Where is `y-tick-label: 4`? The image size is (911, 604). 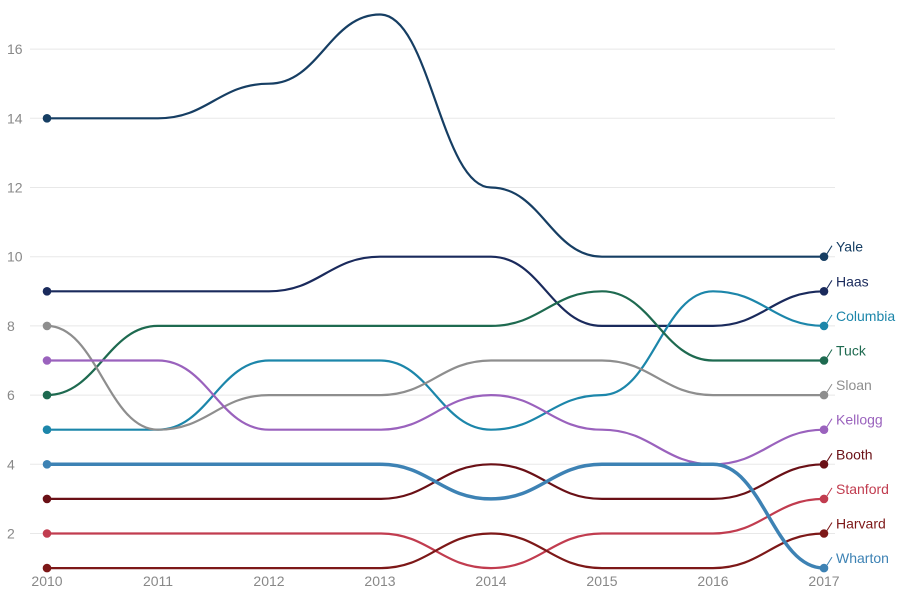 y-tick-label: 4 is located at coordinates (11, 464).